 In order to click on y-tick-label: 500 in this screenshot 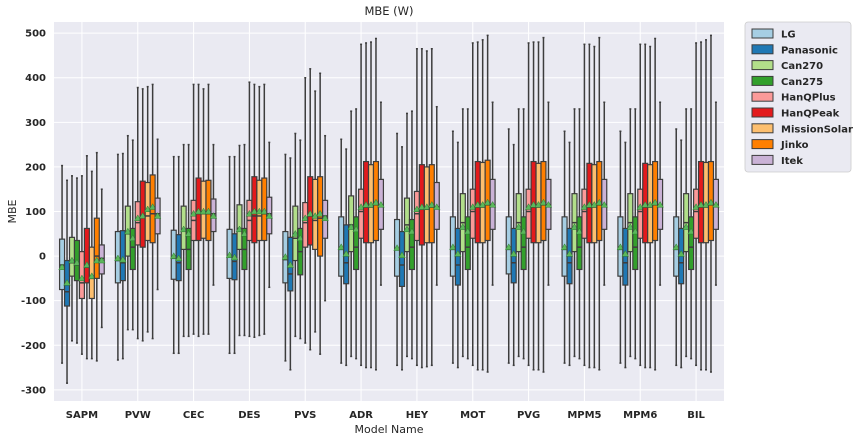, I will do `click(35, 34)`.